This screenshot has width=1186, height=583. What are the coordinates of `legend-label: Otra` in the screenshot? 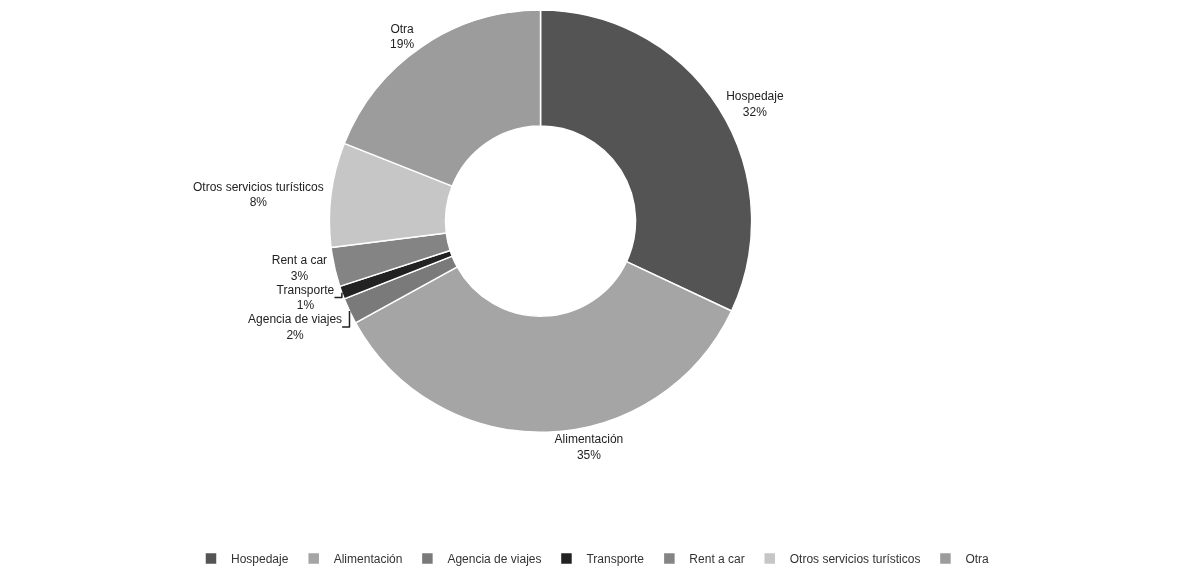 It's located at (977, 559).